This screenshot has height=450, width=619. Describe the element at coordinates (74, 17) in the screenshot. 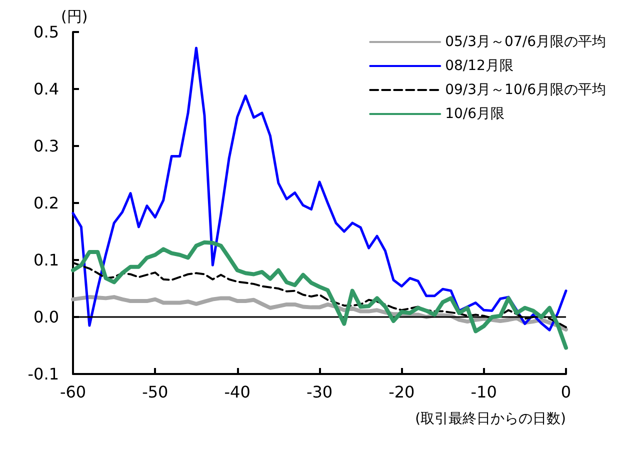

I see `y-axis-title: (円)` at that location.